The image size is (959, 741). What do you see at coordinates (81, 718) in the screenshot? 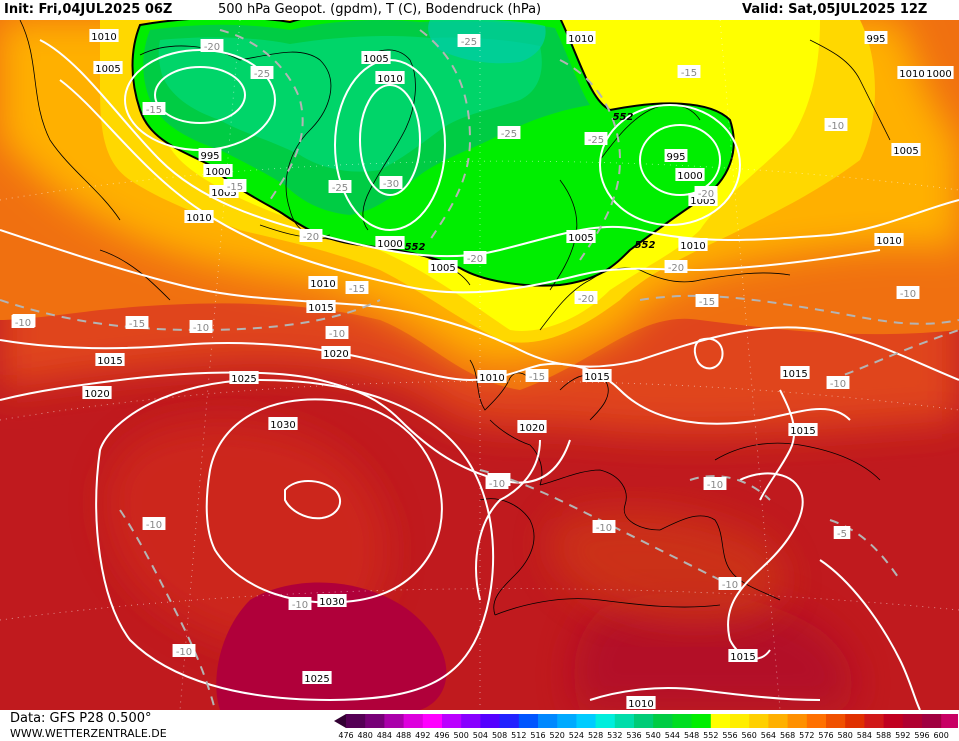
I see `data-source: Data: GFS P28 0.500°` at bounding box center [81, 718].